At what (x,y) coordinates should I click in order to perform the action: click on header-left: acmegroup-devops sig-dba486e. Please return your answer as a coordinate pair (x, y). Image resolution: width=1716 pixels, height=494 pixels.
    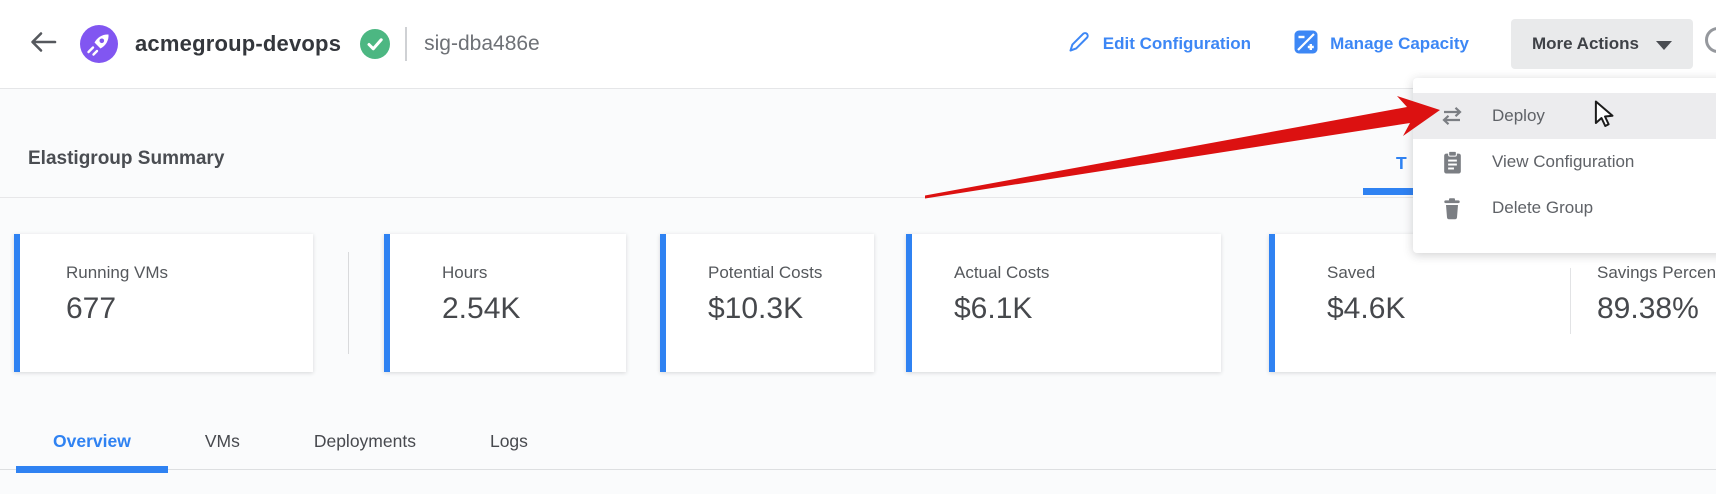
    Looking at the image, I should click on (546, 44).